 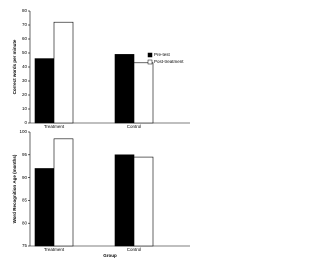 I want to click on y-tick-label: 60, so click(x=25, y=38).